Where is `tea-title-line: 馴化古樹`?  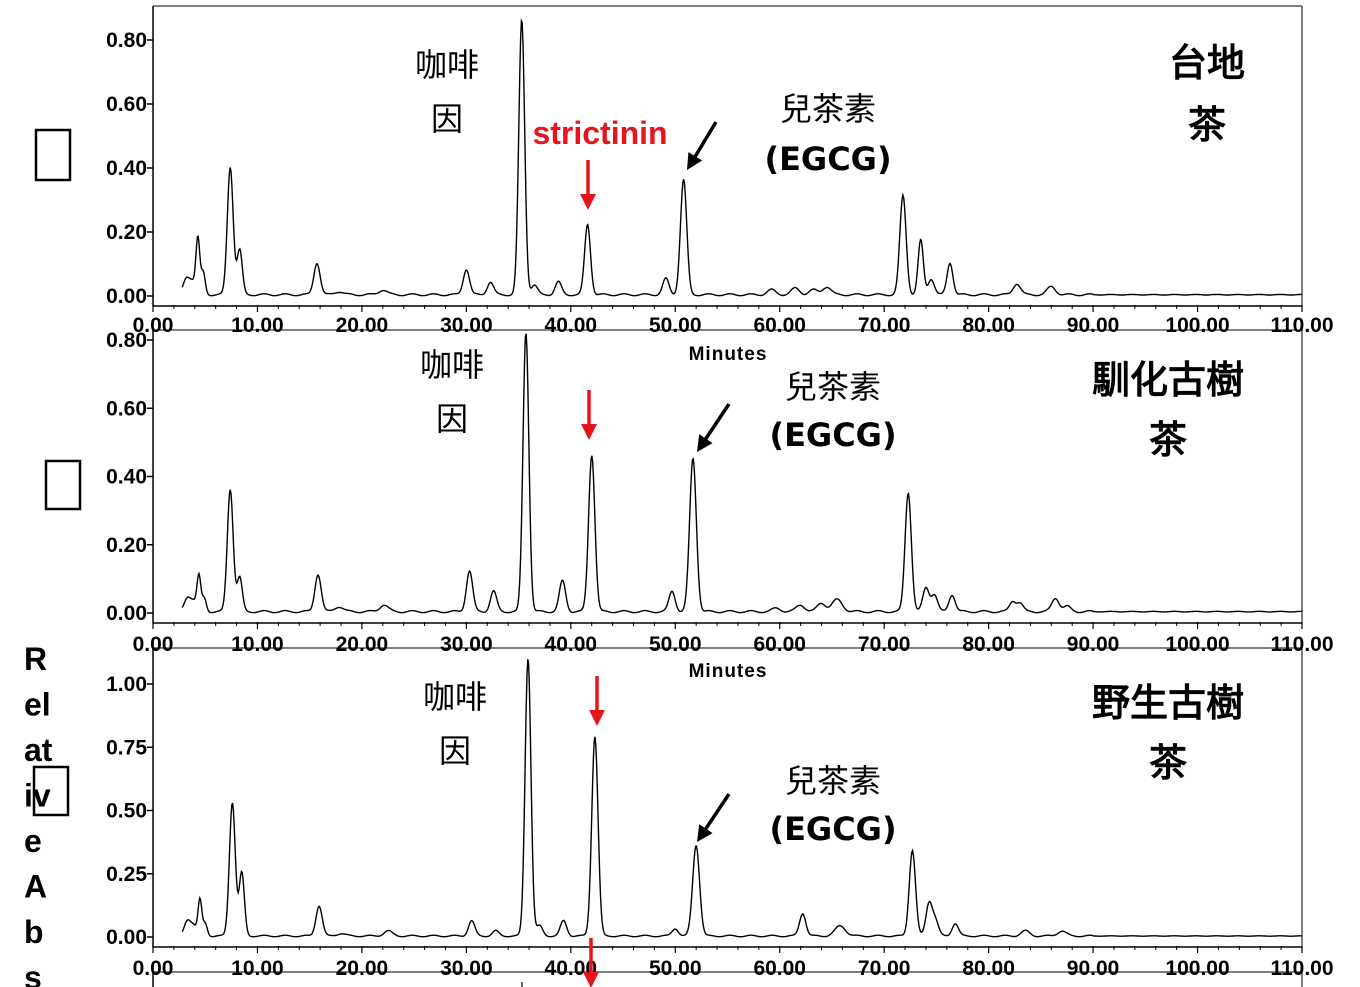 tea-title-line: 馴化古樹 is located at coordinates (1168, 380).